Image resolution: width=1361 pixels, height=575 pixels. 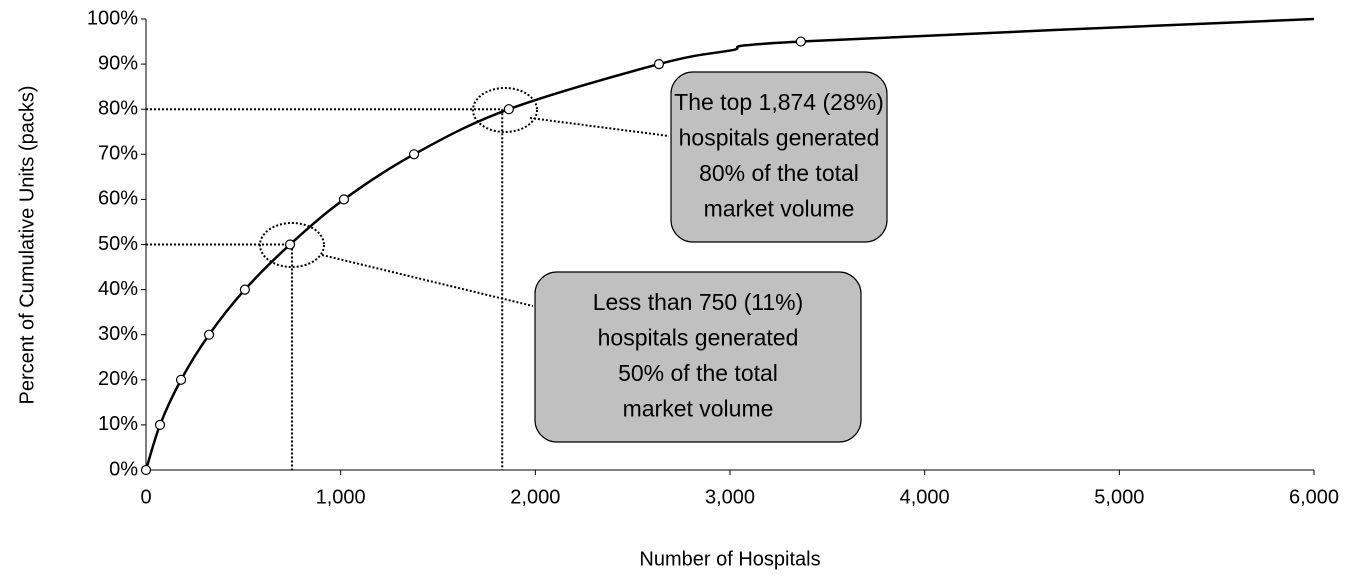 What do you see at coordinates (730, 497) in the screenshot?
I see `x-tick-label: 3,000` at bounding box center [730, 497].